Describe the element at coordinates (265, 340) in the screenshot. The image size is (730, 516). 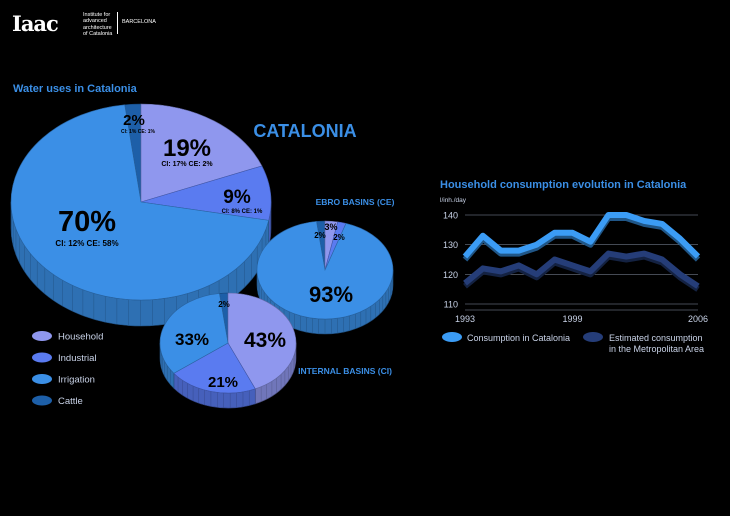
I see `pie-value-label: 43%` at that location.